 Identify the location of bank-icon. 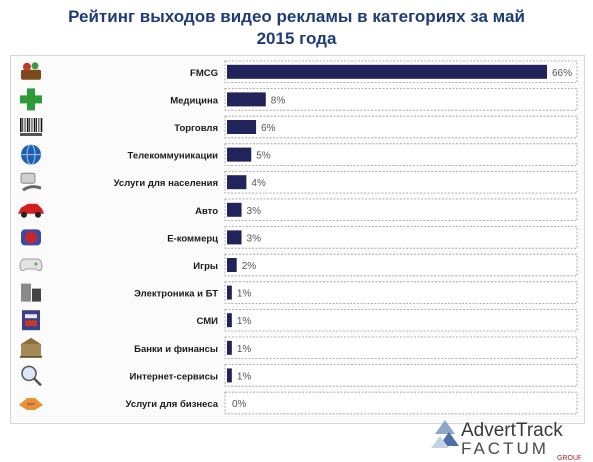
(31, 347).